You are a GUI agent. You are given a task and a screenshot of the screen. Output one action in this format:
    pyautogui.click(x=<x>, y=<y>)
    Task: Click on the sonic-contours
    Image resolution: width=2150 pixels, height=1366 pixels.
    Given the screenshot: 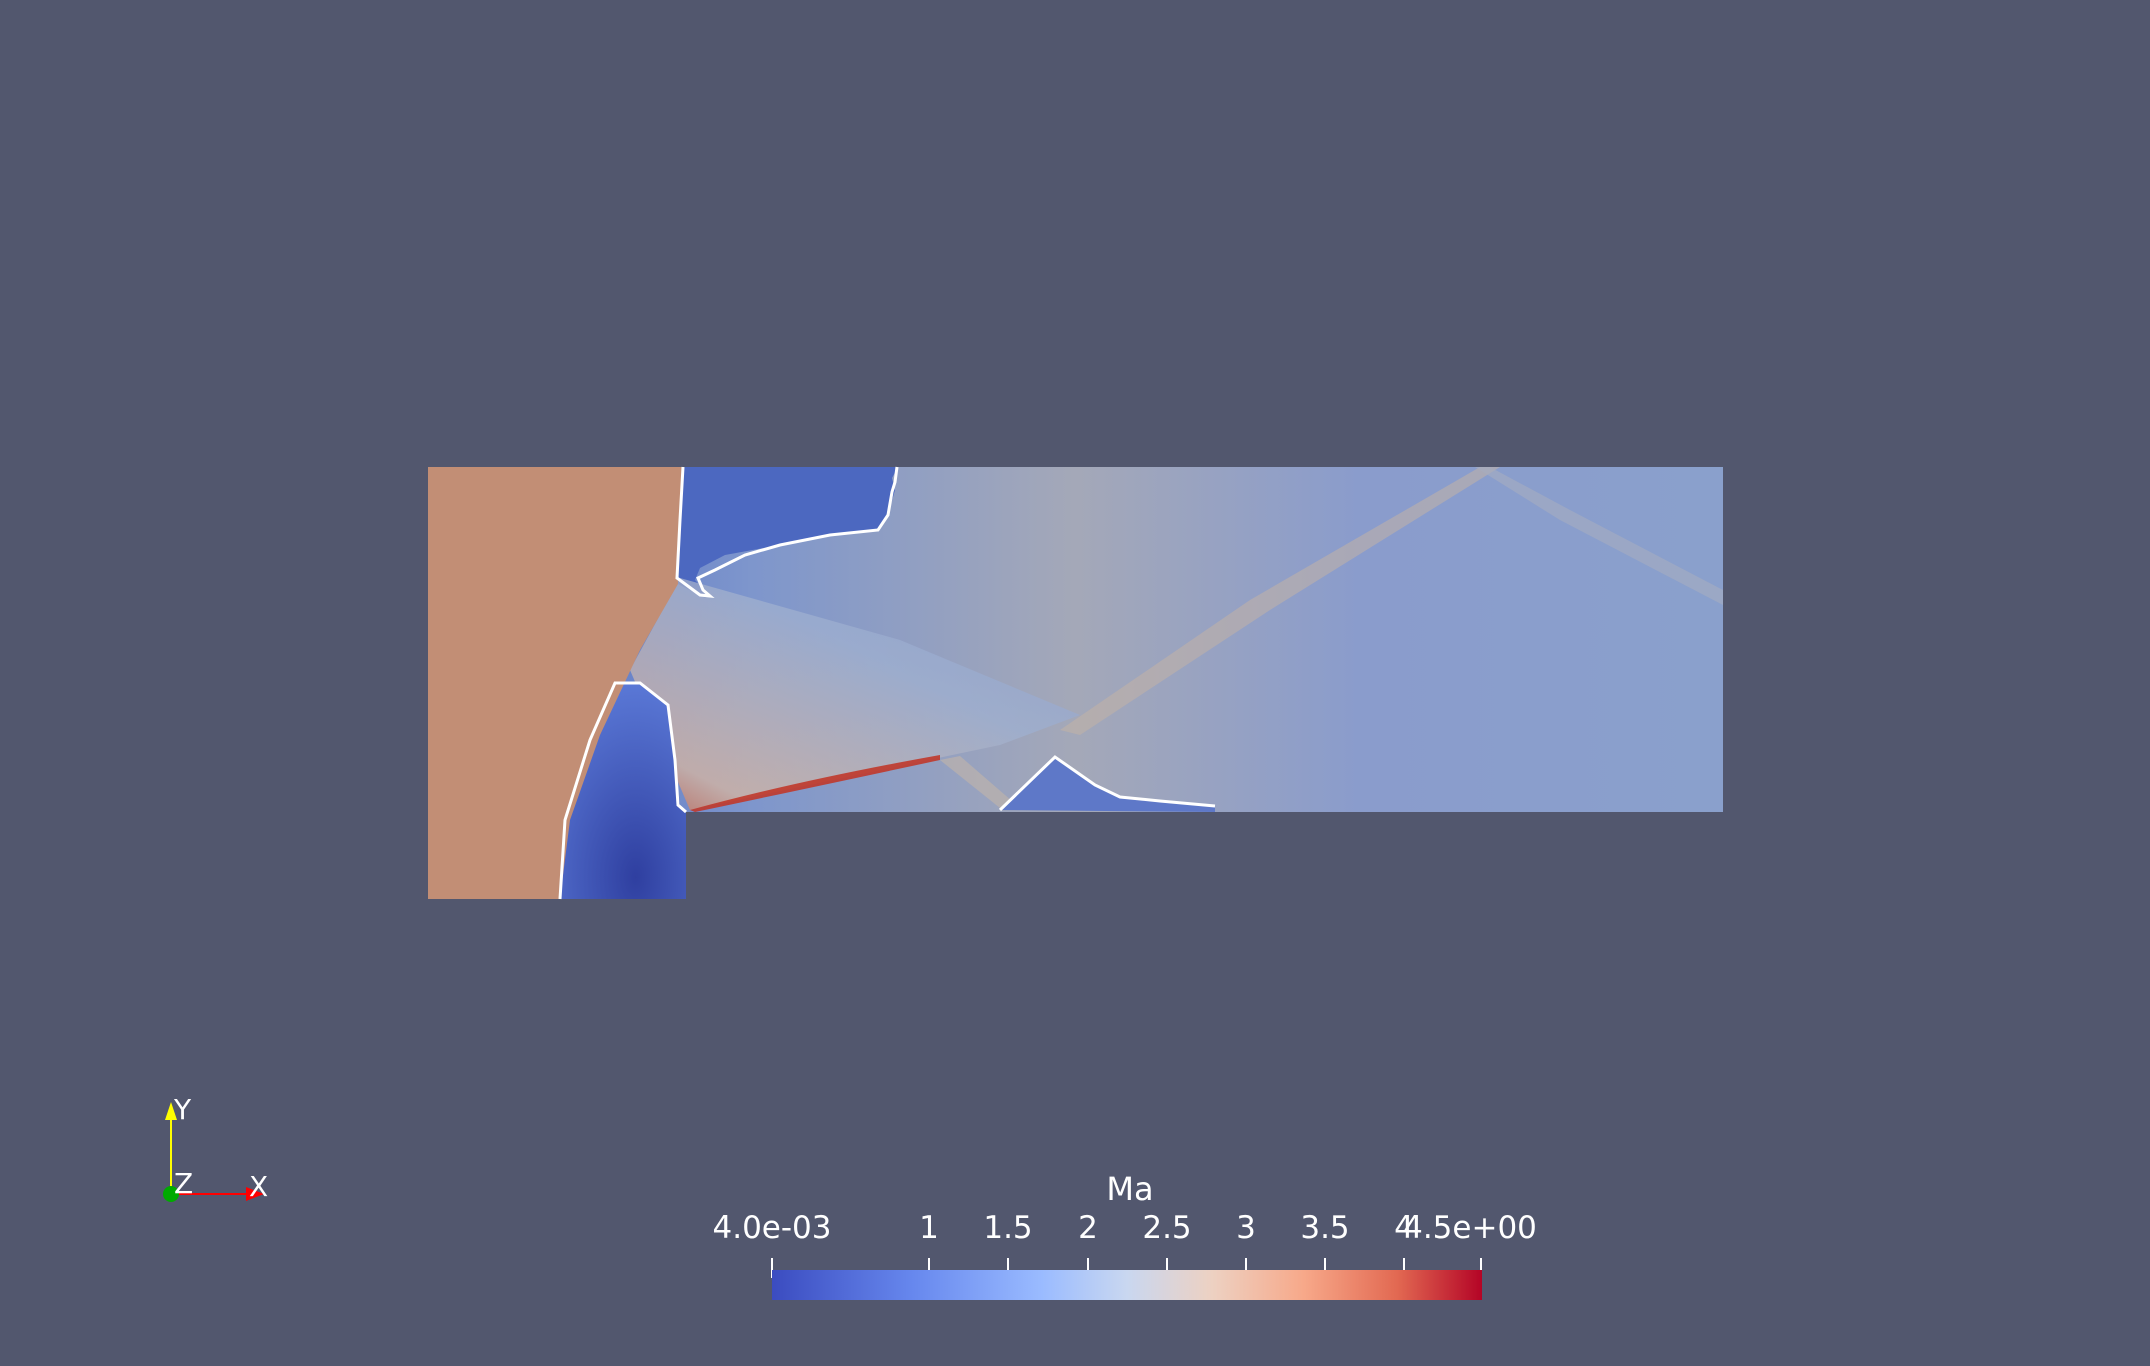 What is the action you would take?
    pyautogui.click(x=887, y=683)
    